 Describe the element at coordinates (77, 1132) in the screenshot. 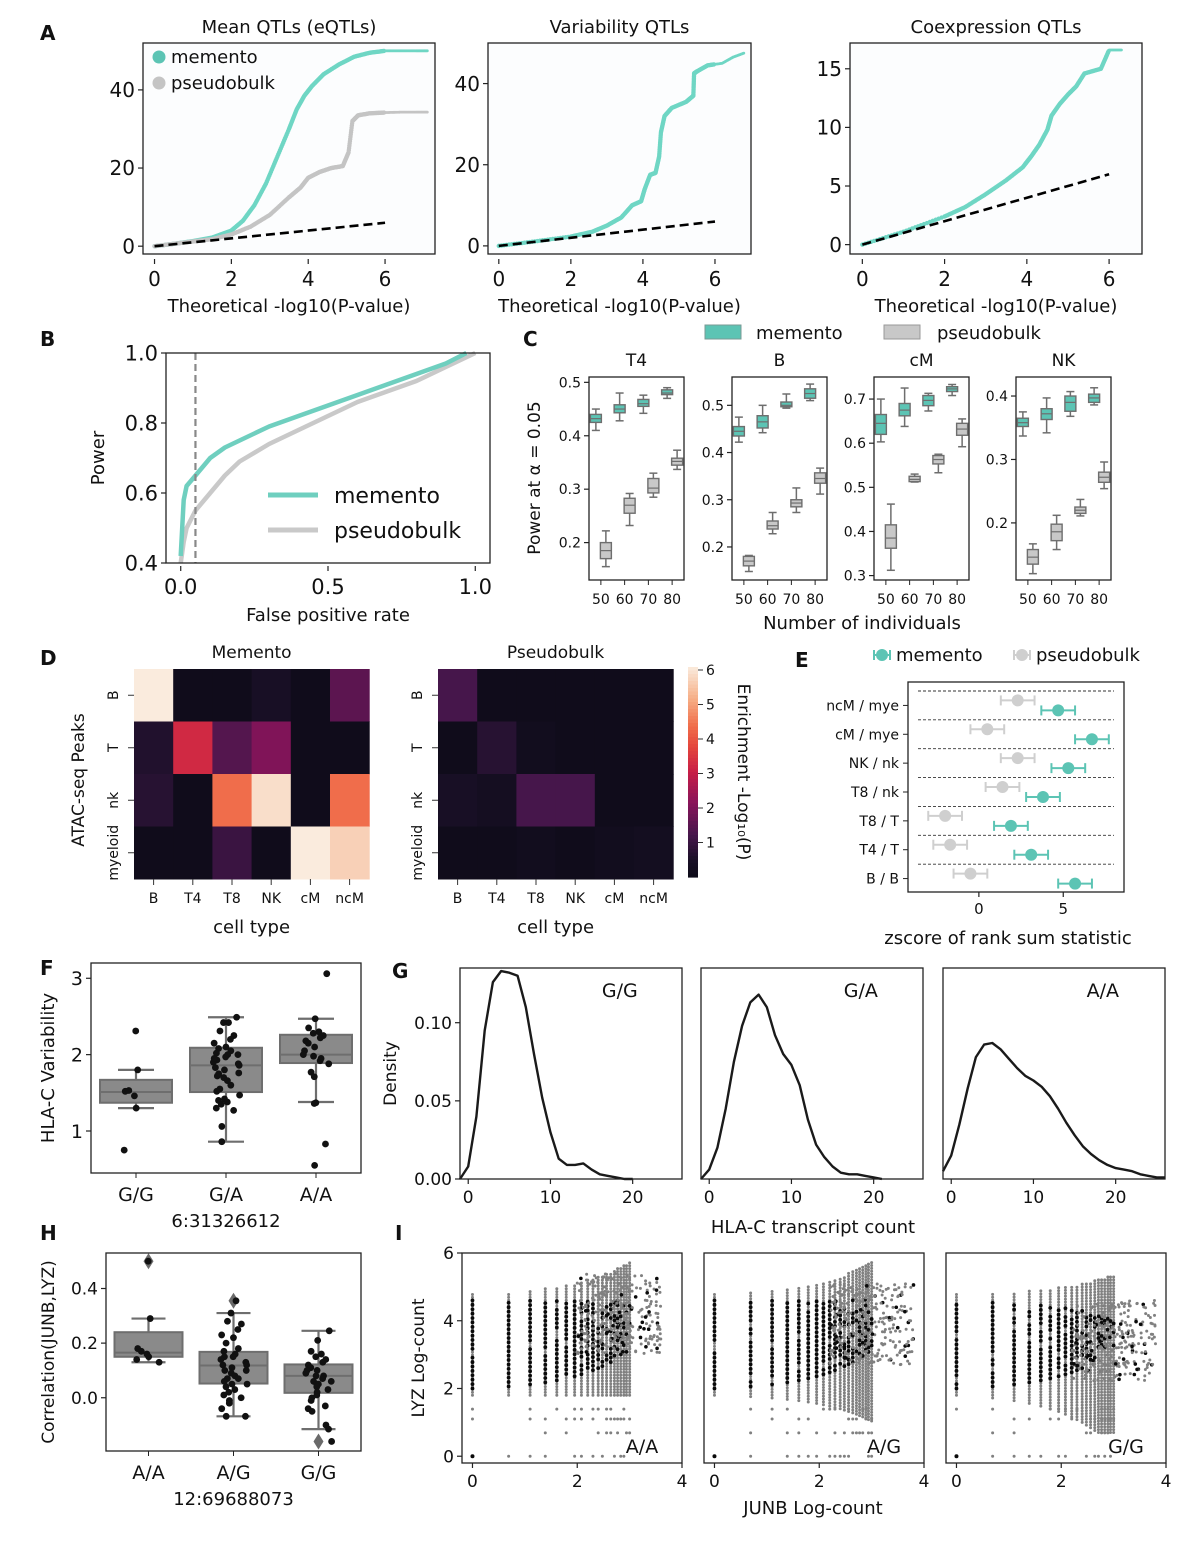

I see `y-tick-label: 1` at that location.